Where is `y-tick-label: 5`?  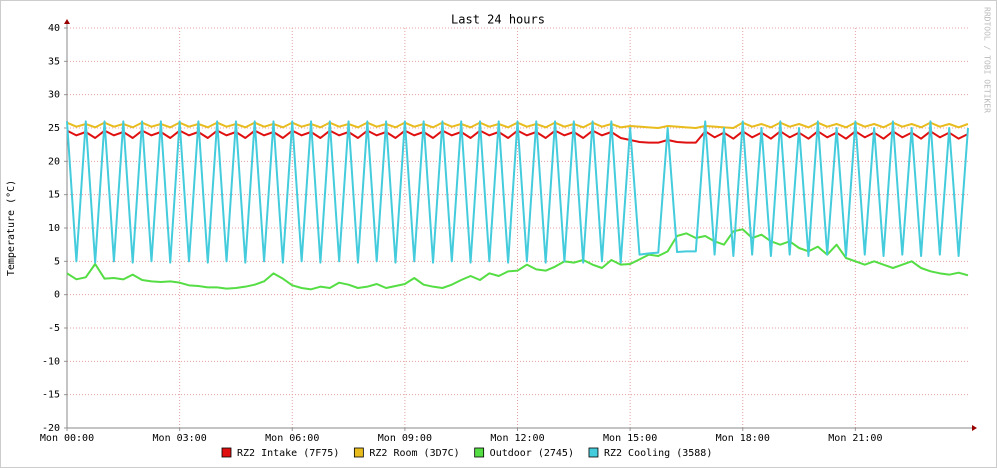 y-tick-label: 5 is located at coordinates (57, 261).